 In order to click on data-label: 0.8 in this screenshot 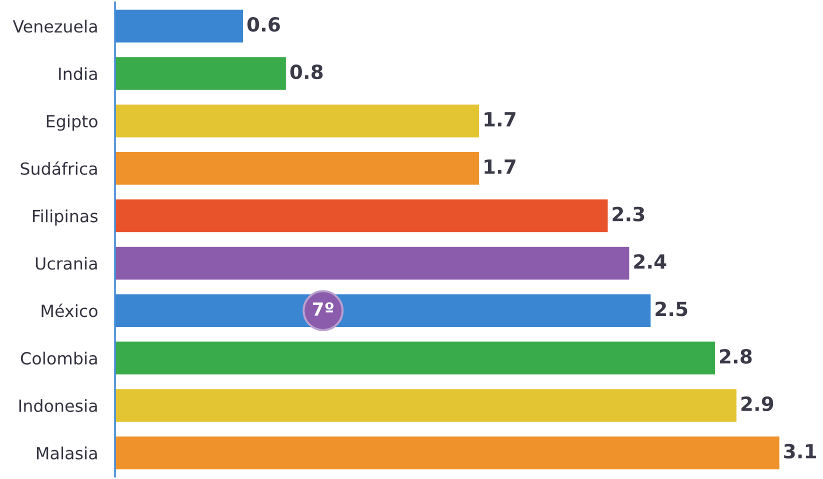, I will do `click(306, 72)`.